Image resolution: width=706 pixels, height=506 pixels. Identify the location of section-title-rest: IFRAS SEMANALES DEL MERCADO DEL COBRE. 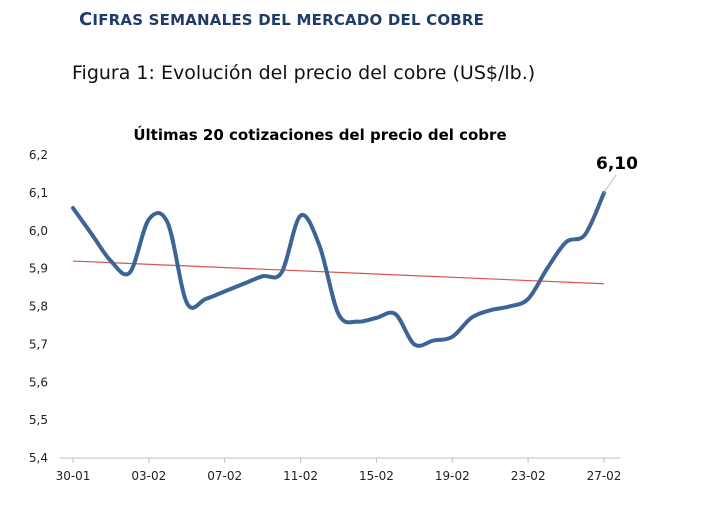
(288, 20).